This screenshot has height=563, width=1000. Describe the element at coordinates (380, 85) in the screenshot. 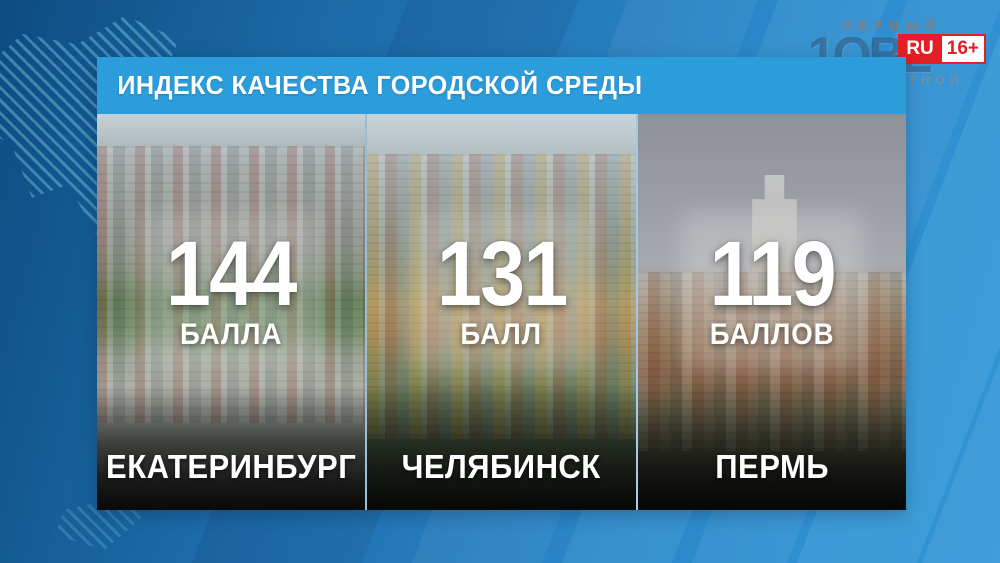

I see `page-title: ИНДЕКС КАЧЕСТВА ГОРОДСКОЙ СРЕДЫ` at that location.